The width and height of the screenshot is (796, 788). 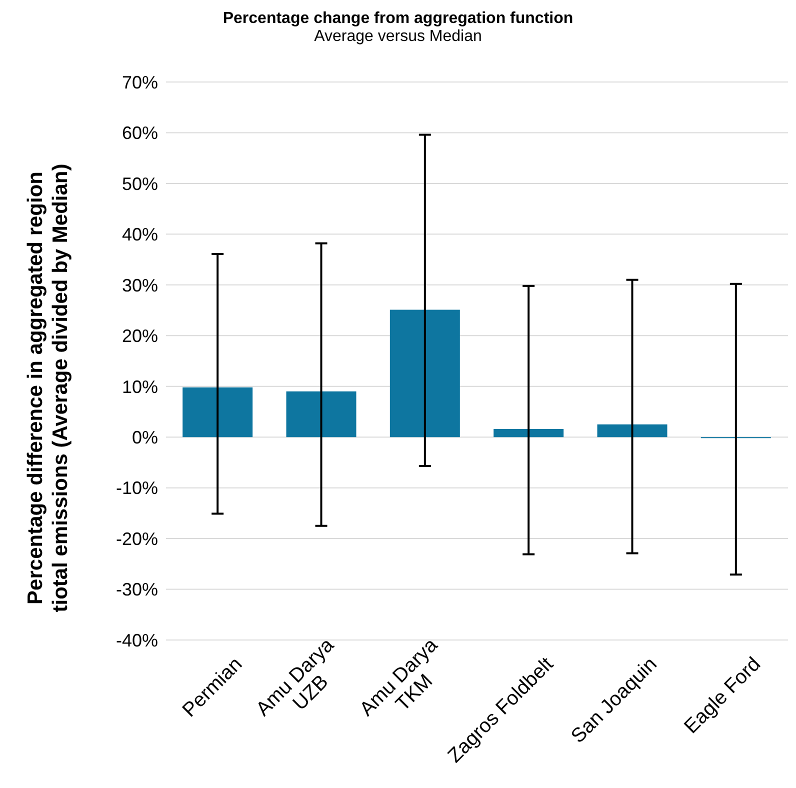 What do you see at coordinates (398, 37) in the screenshot?
I see `chart-subtitle: Average versus Median` at bounding box center [398, 37].